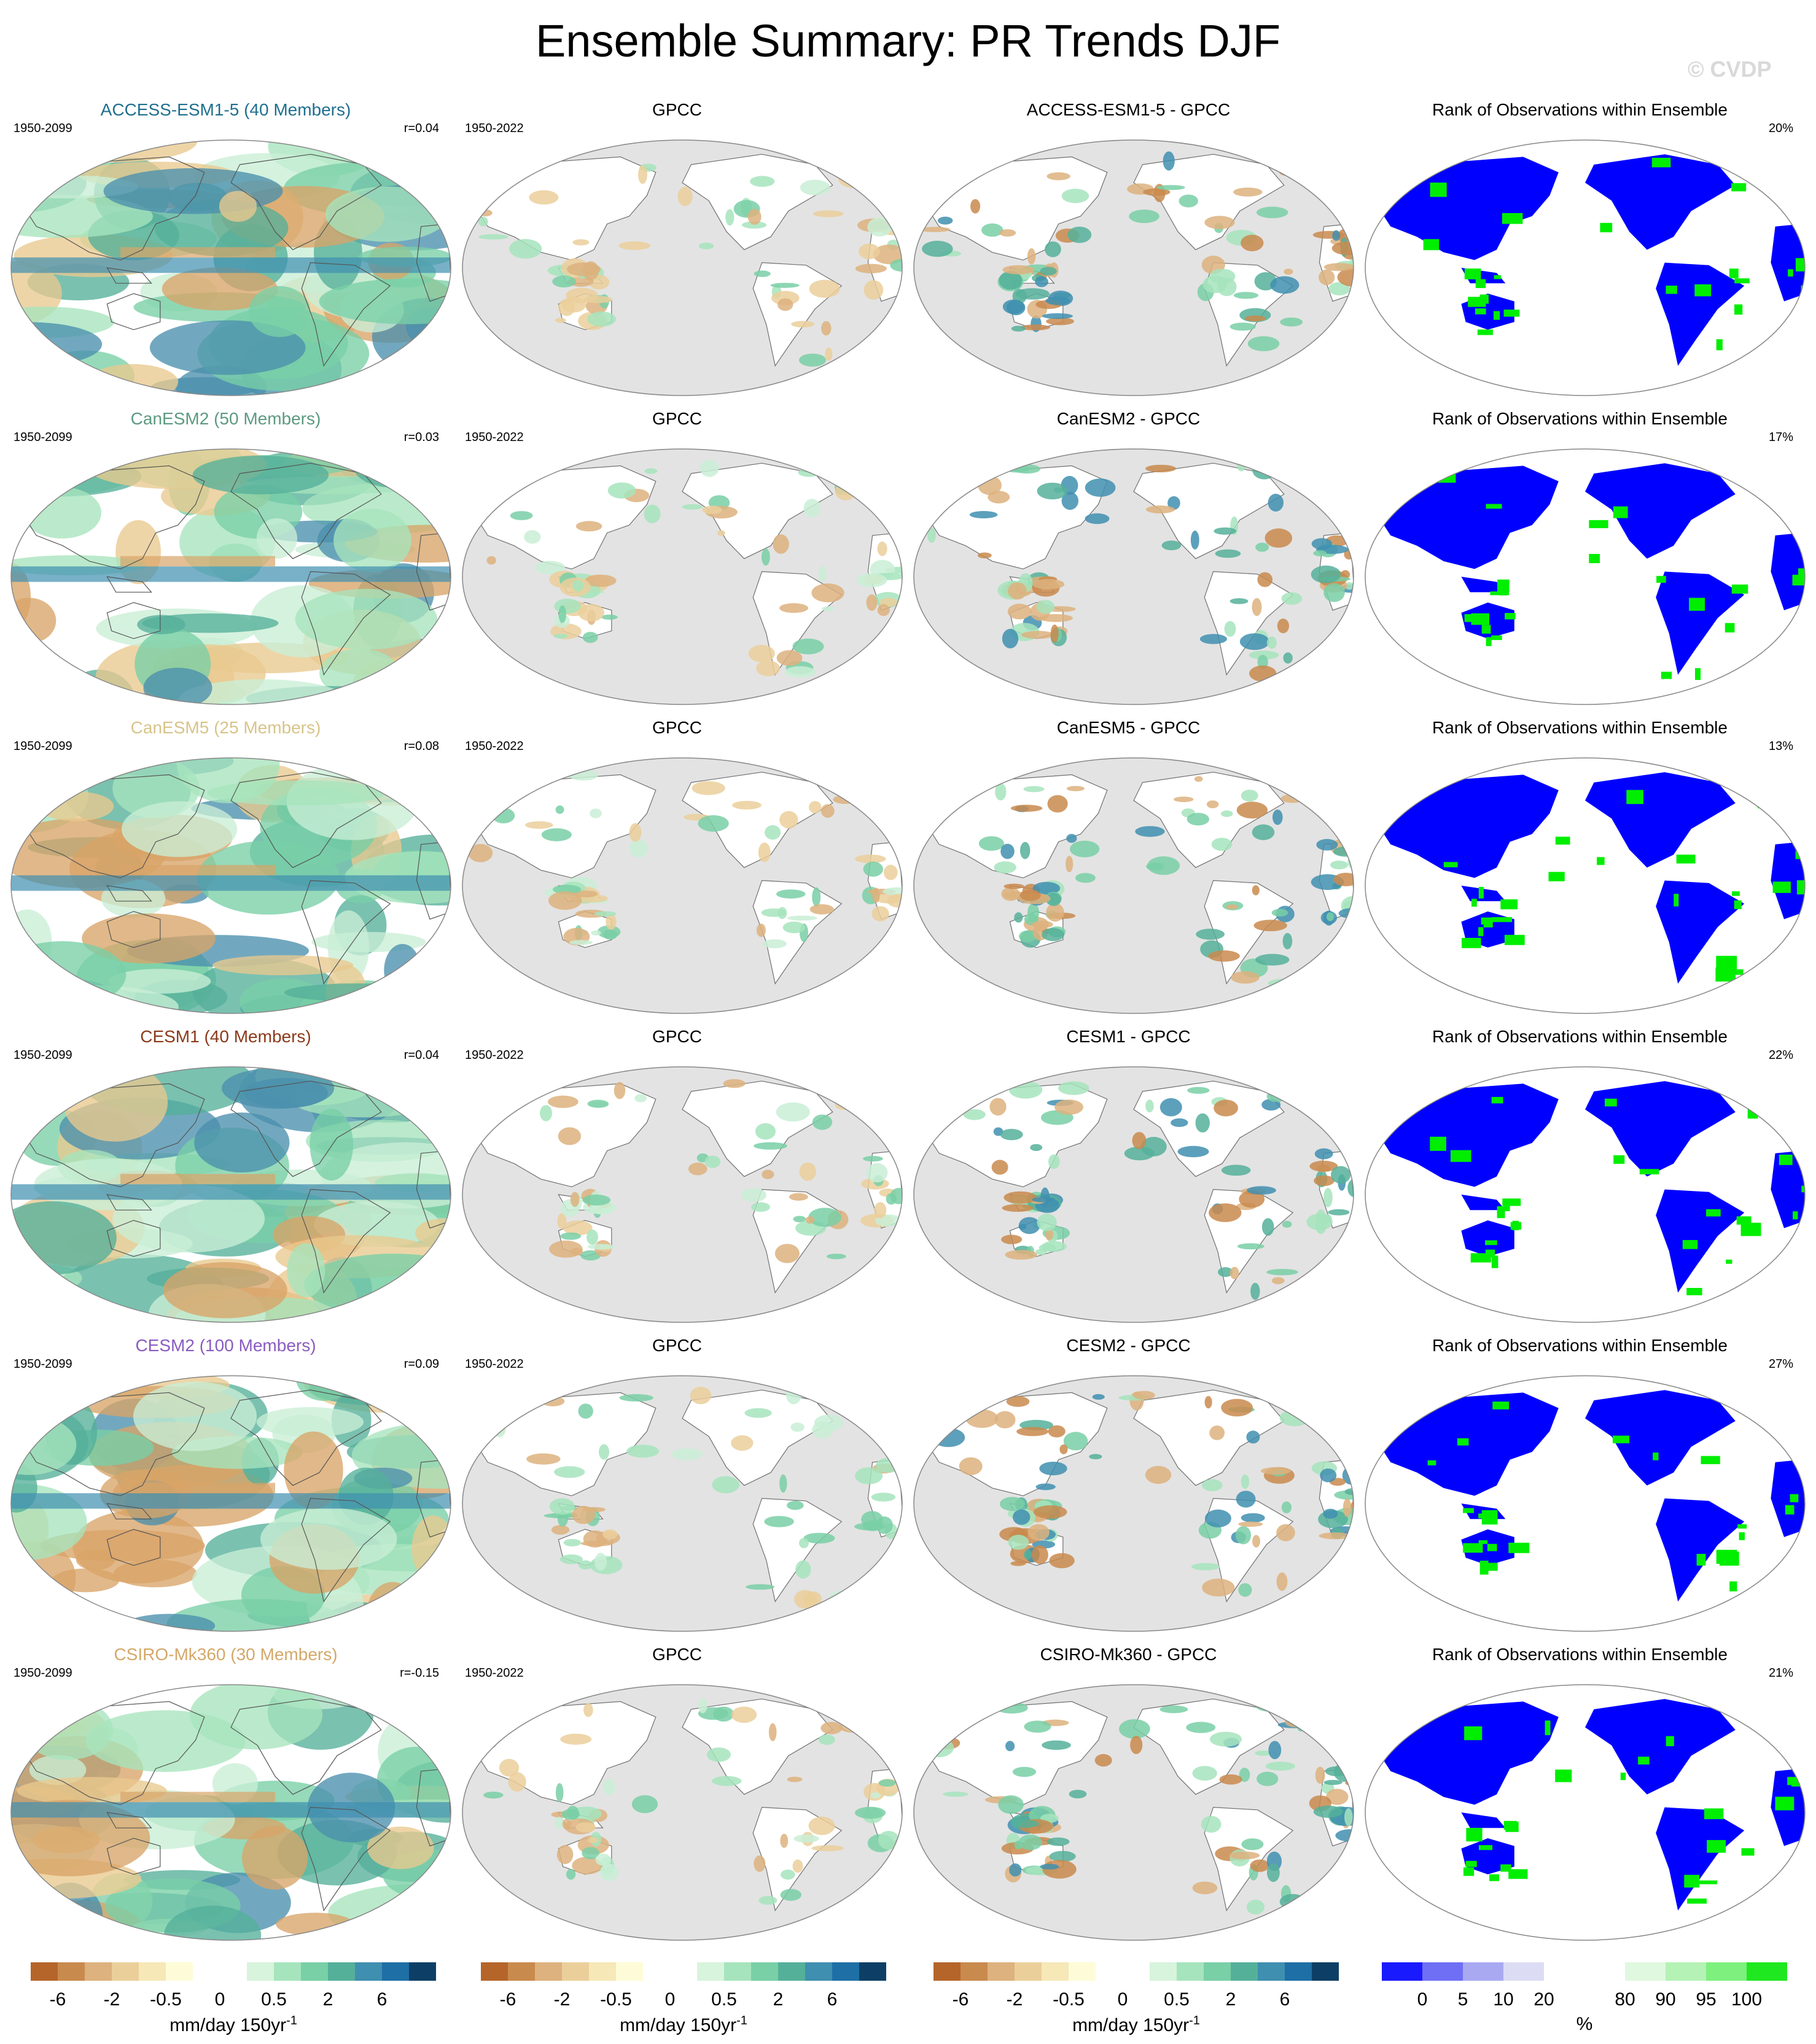 This screenshot has height=2044, width=1816. What do you see at coordinates (346, 1550) in the screenshot?
I see `coastline-samerica` at bounding box center [346, 1550].